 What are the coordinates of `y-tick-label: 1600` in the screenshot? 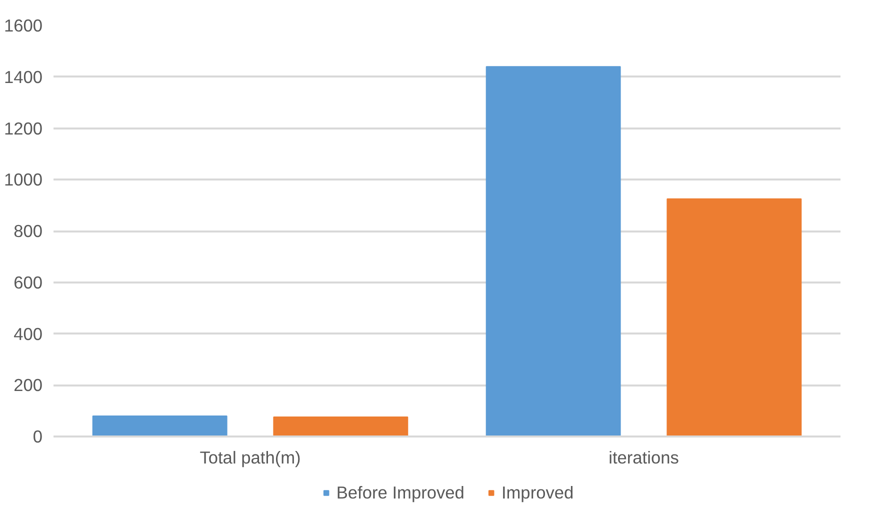 It's located at (23, 26).